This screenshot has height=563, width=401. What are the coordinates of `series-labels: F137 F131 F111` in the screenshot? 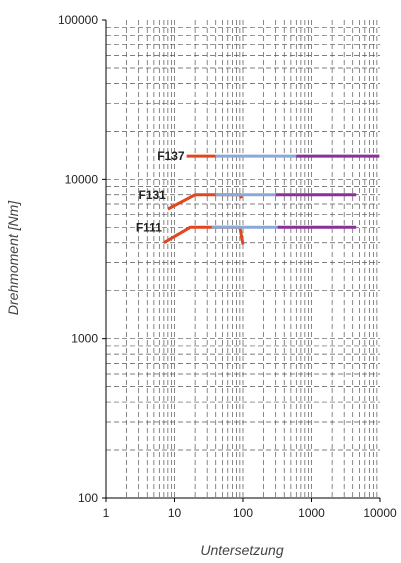 It's located at (160, 191).